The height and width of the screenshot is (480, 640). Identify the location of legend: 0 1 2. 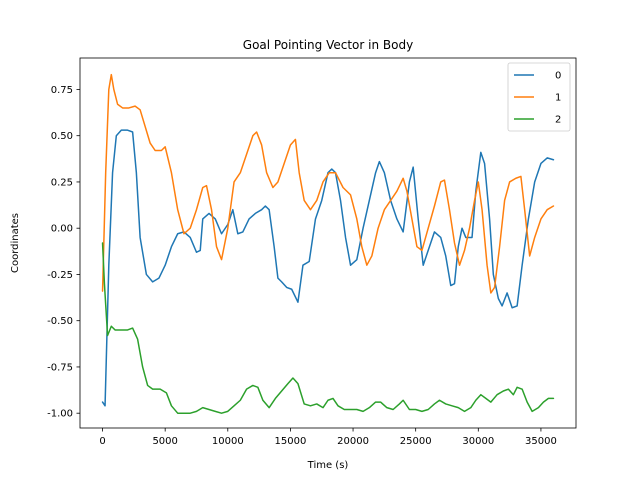
(539, 97).